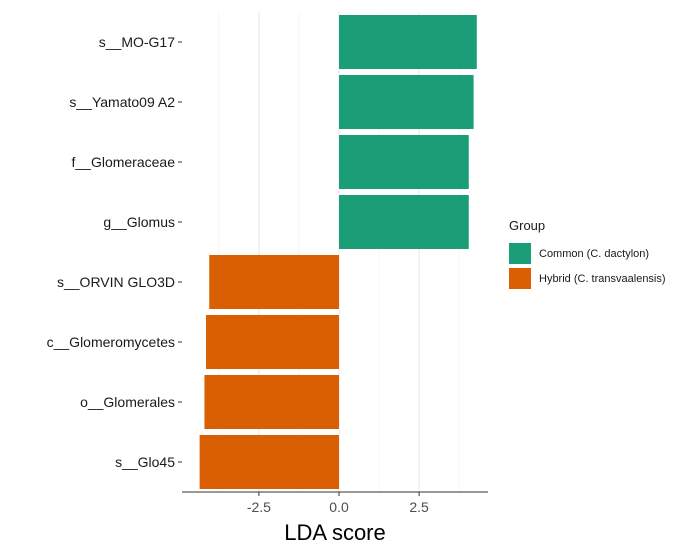 The height and width of the screenshot is (552, 696). I want to click on category-label-7: s__Glo45, so click(145, 462).